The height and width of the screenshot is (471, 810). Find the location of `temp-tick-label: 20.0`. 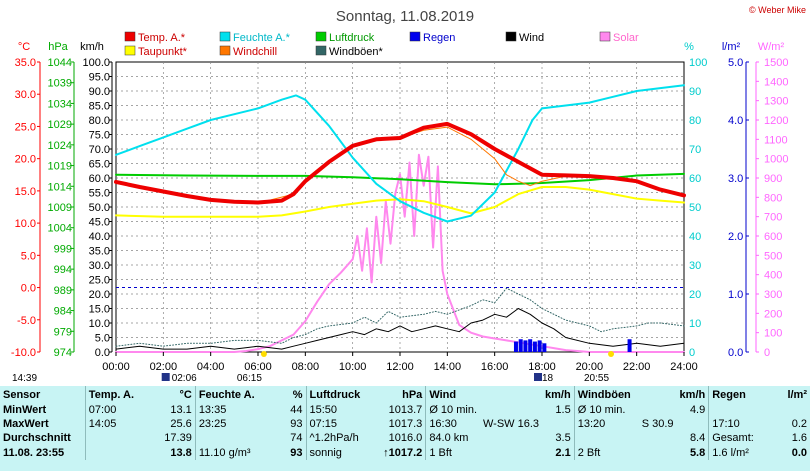

temp-tick-label: 20.0 is located at coordinates (25, 160).